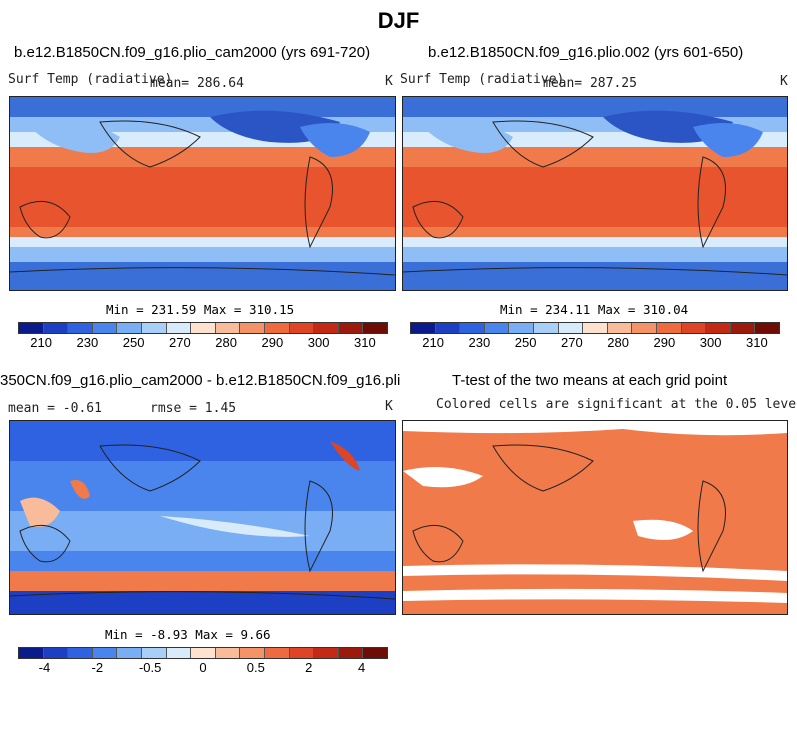  Describe the element at coordinates (710, 342) in the screenshot. I see `panel-2-colorbar-tick-label: 300` at that location.